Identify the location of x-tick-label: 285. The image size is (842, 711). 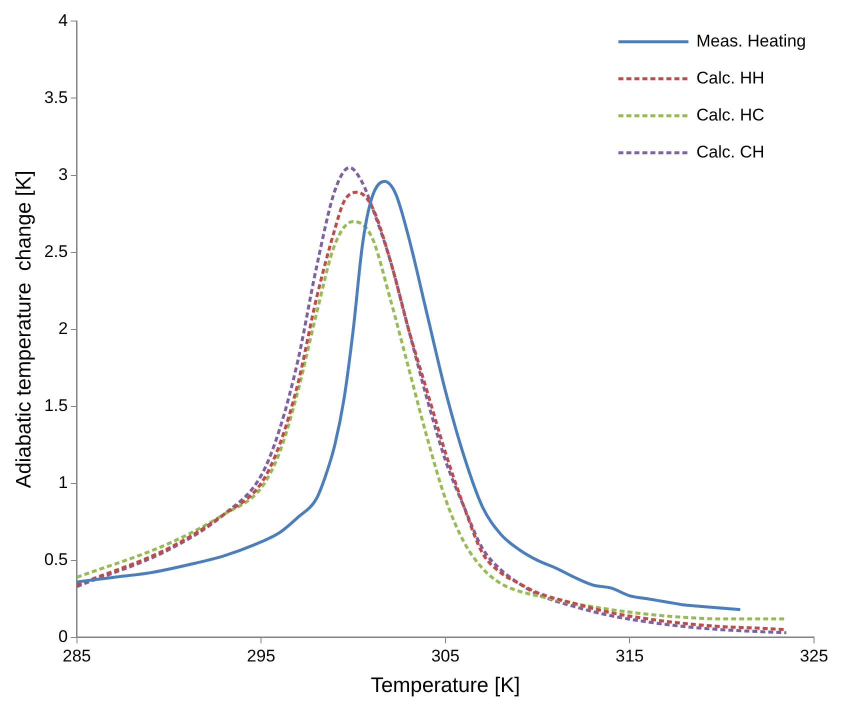
(77, 656).